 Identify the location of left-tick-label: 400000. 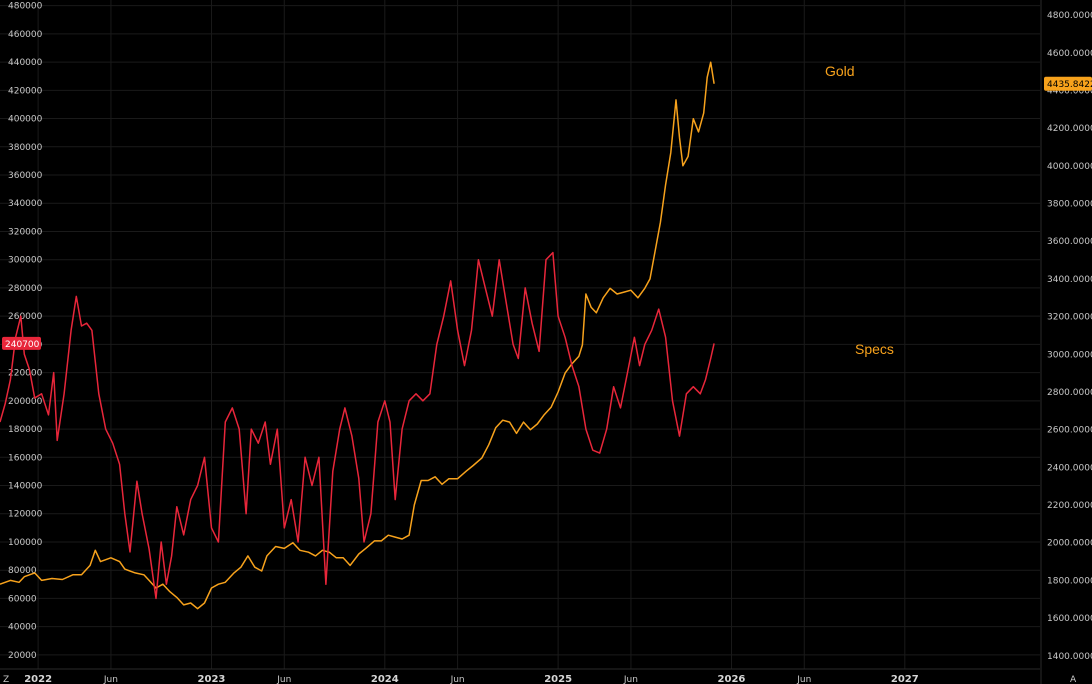
(25, 120).